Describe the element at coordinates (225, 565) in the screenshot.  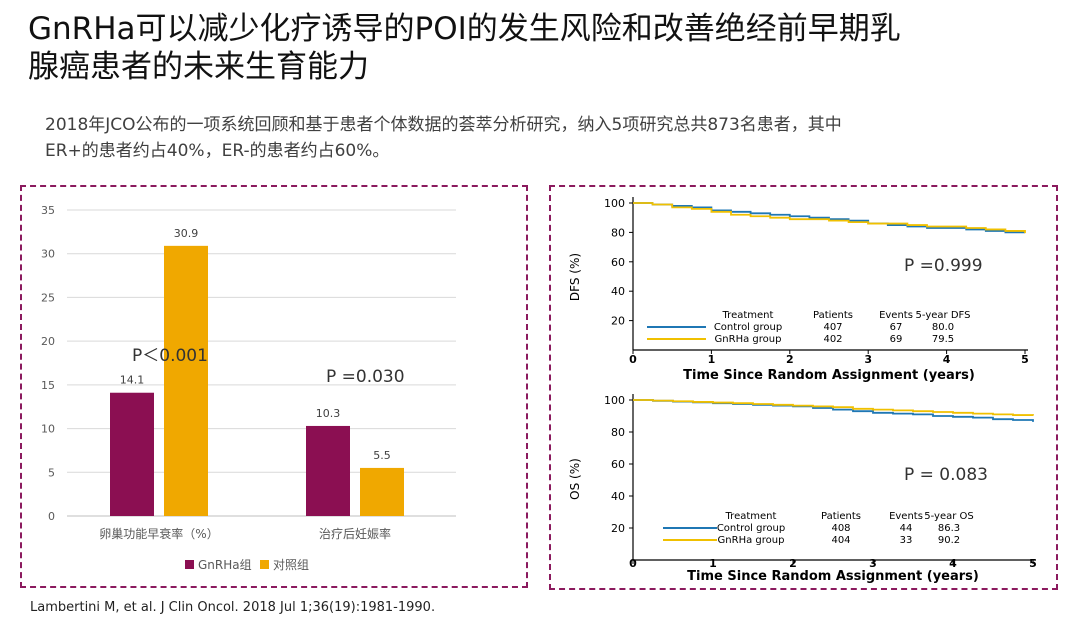
I see `legend-label: GnRHa组` at that location.